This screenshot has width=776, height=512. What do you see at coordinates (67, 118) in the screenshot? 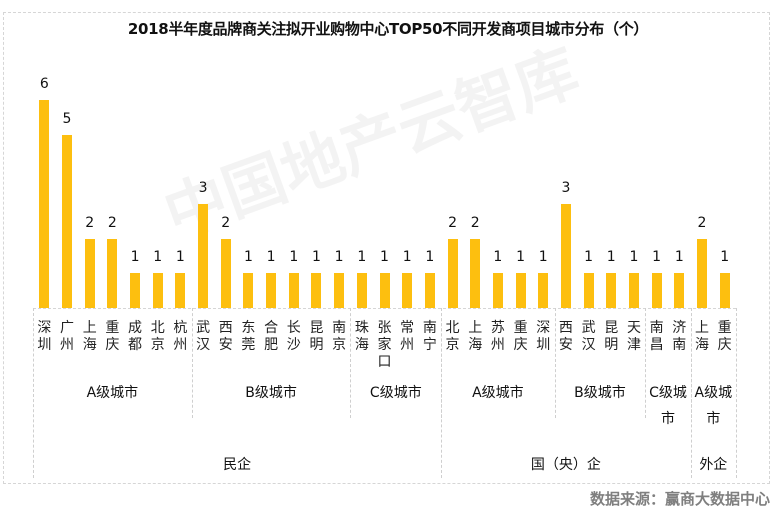
I see `data-label: 5` at bounding box center [67, 118].